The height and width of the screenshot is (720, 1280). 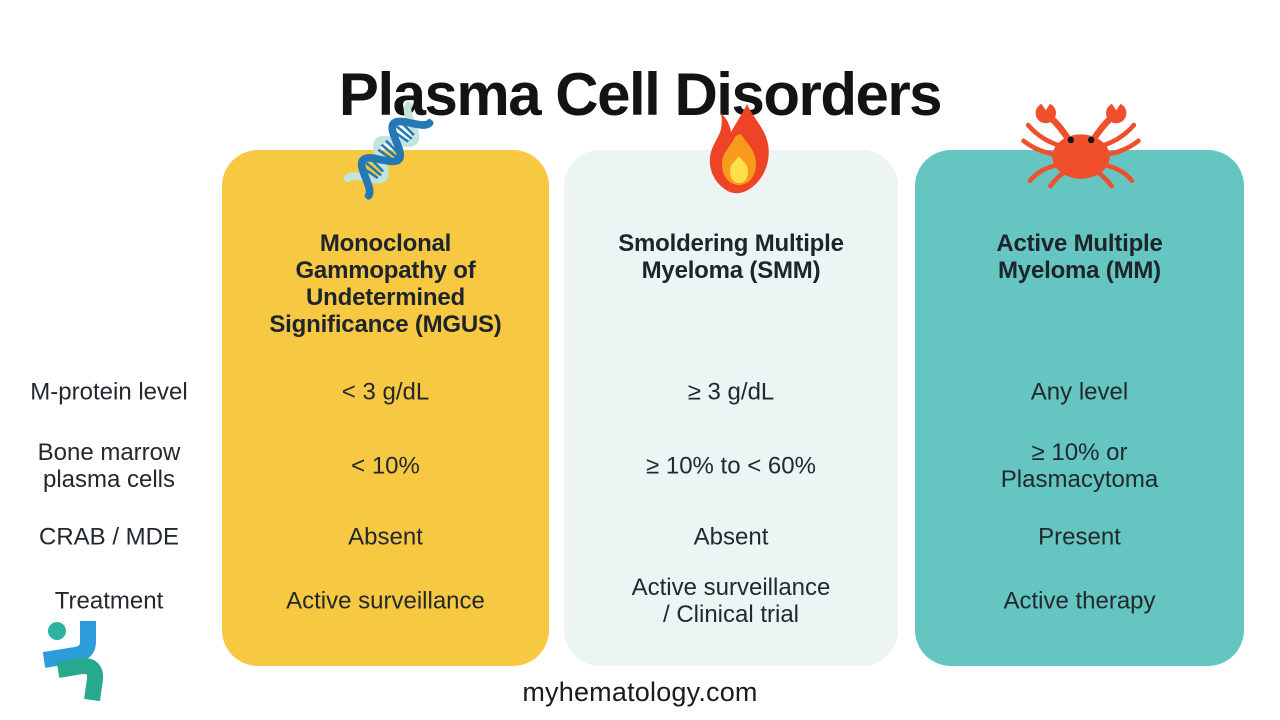 I want to click on row-label-m-protein-level: M-protein level, so click(x=109, y=392).